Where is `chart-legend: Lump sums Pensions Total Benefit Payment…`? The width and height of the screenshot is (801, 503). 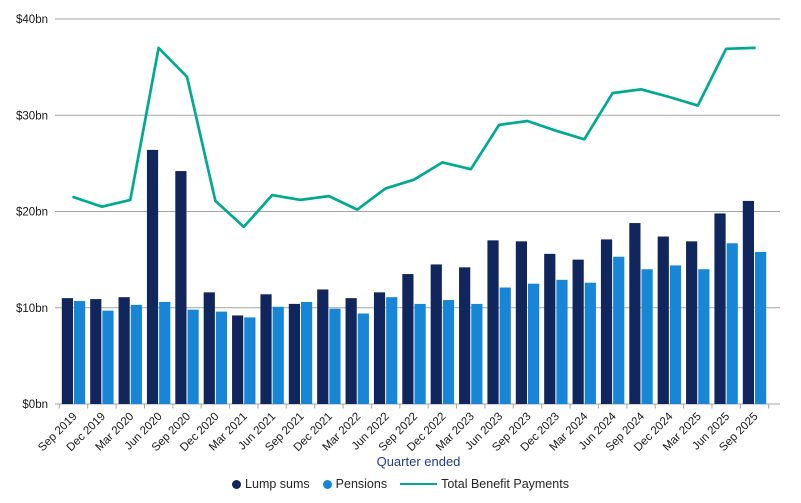
chart-legend: Lump sums Pensions Total Benefit Payment… is located at coordinates (400, 484).